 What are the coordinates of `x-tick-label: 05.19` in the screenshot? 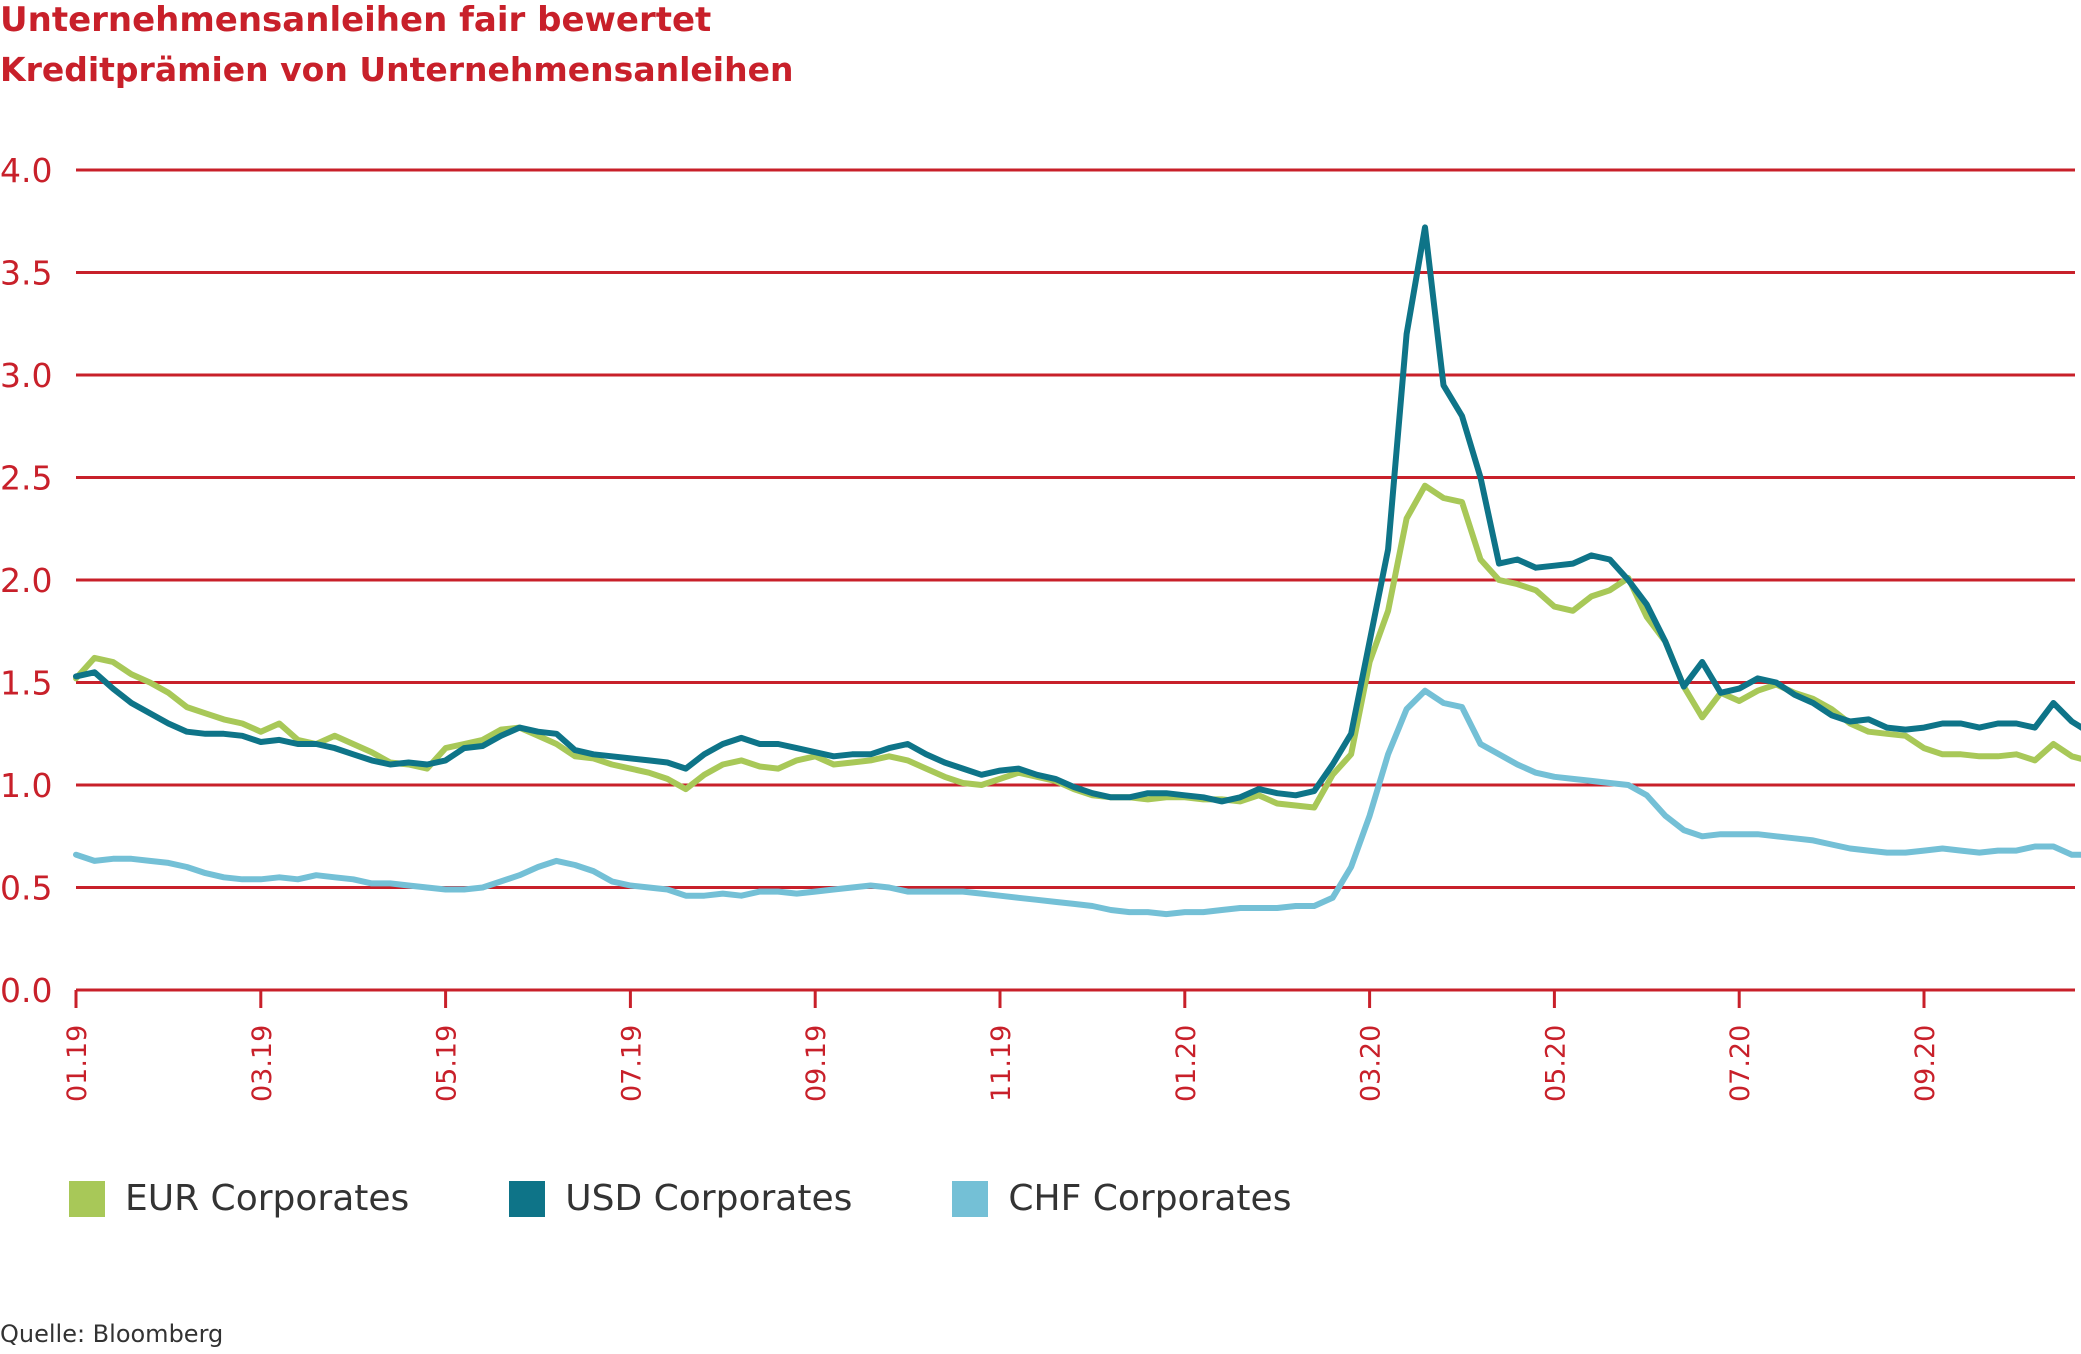 It's located at (447, 1063).